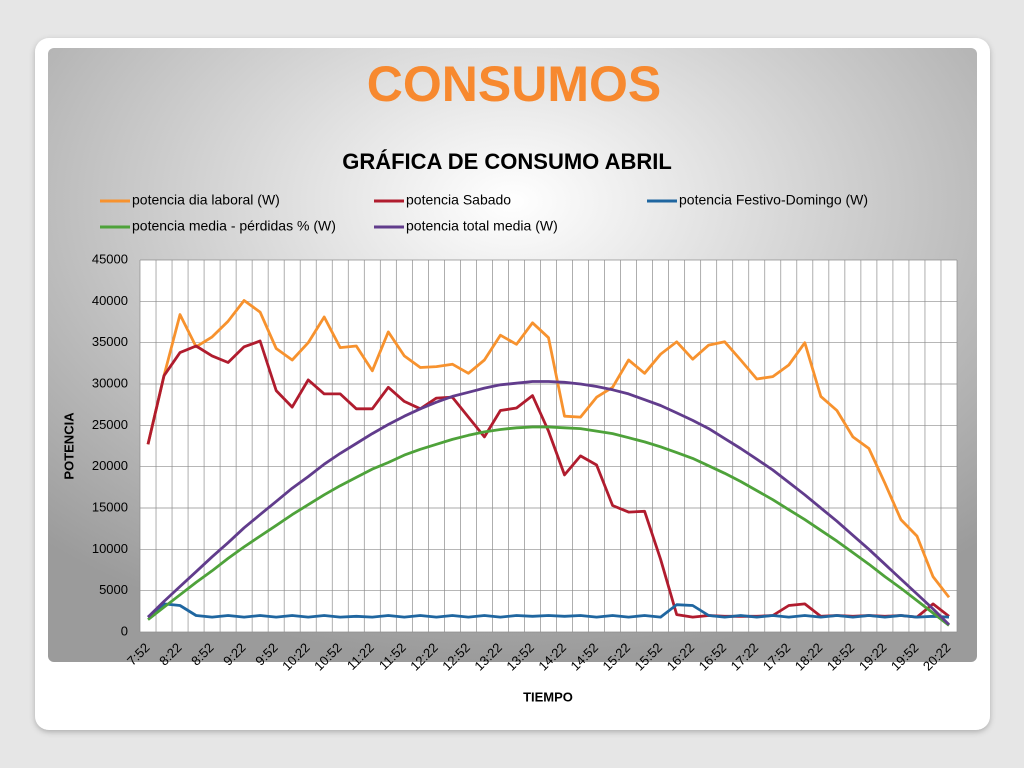 Image resolution: width=1024 pixels, height=768 pixels. What do you see at coordinates (110, 424) in the screenshot?
I see `y-tick-label: 25000` at bounding box center [110, 424].